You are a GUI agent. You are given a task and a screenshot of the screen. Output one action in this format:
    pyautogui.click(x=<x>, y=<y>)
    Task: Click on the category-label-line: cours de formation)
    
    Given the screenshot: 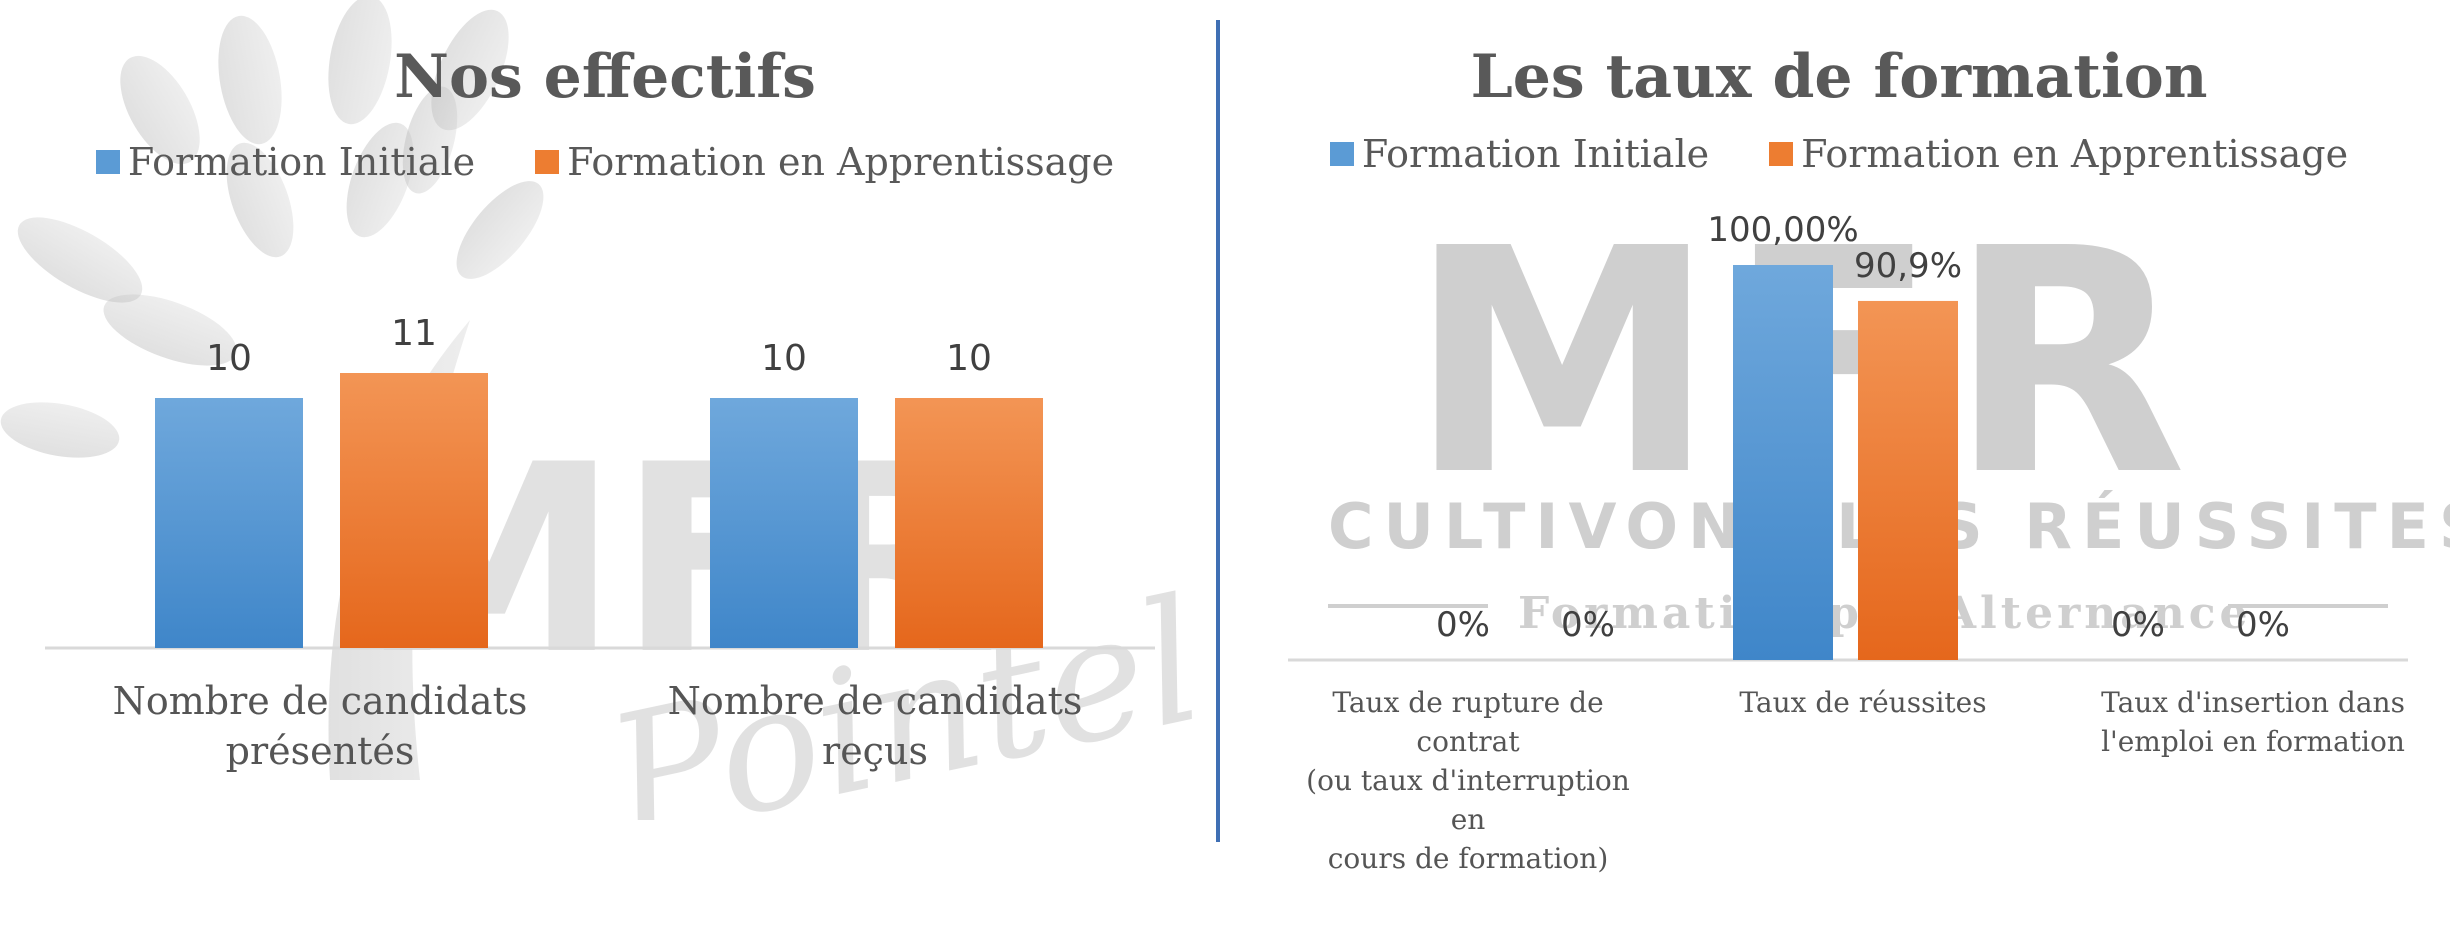 What is the action you would take?
    pyautogui.click(x=1468, y=858)
    